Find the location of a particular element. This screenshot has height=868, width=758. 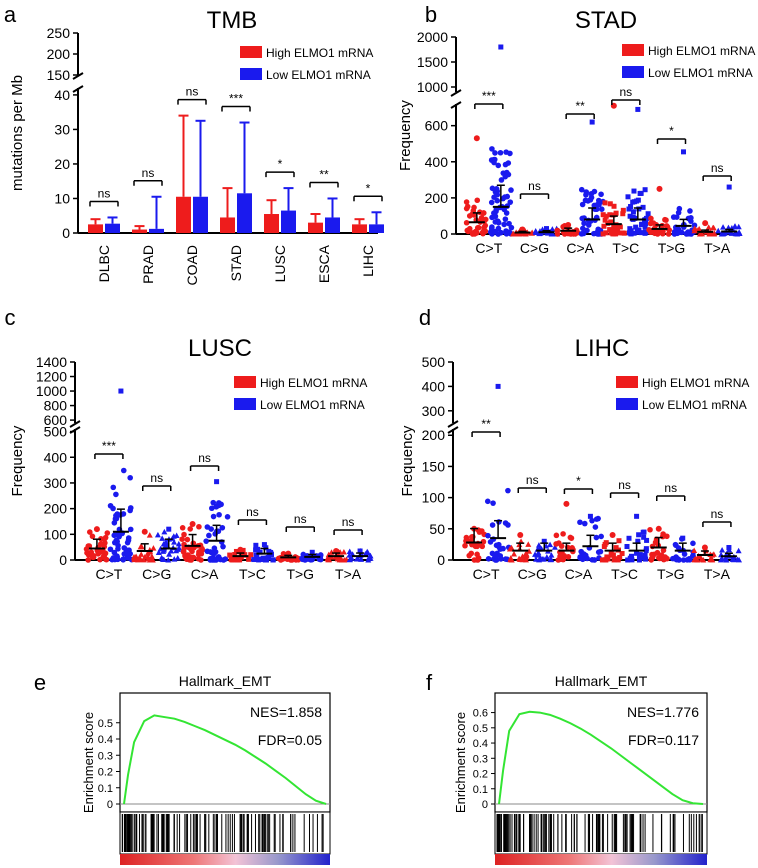

panel-label: e is located at coordinates (40, 682).